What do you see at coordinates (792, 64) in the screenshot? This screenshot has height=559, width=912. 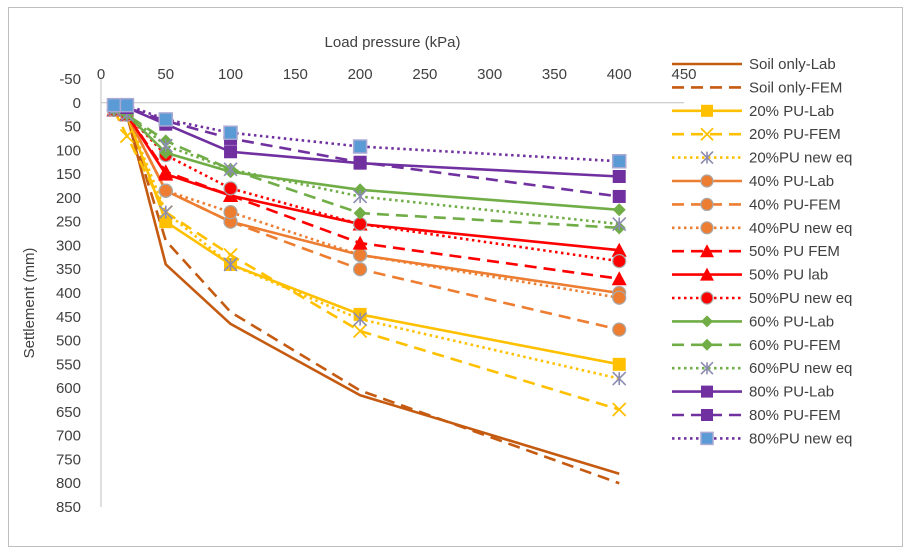 I see `legend-label: Soil only-Lab` at bounding box center [792, 64].